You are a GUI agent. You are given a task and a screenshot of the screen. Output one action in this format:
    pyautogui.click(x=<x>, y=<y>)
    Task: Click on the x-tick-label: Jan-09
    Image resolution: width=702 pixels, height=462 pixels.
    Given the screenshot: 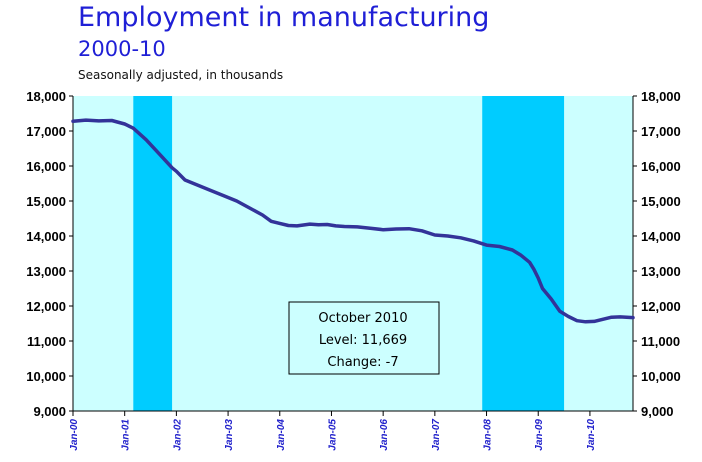 What is the action you would take?
    pyautogui.click(x=539, y=435)
    